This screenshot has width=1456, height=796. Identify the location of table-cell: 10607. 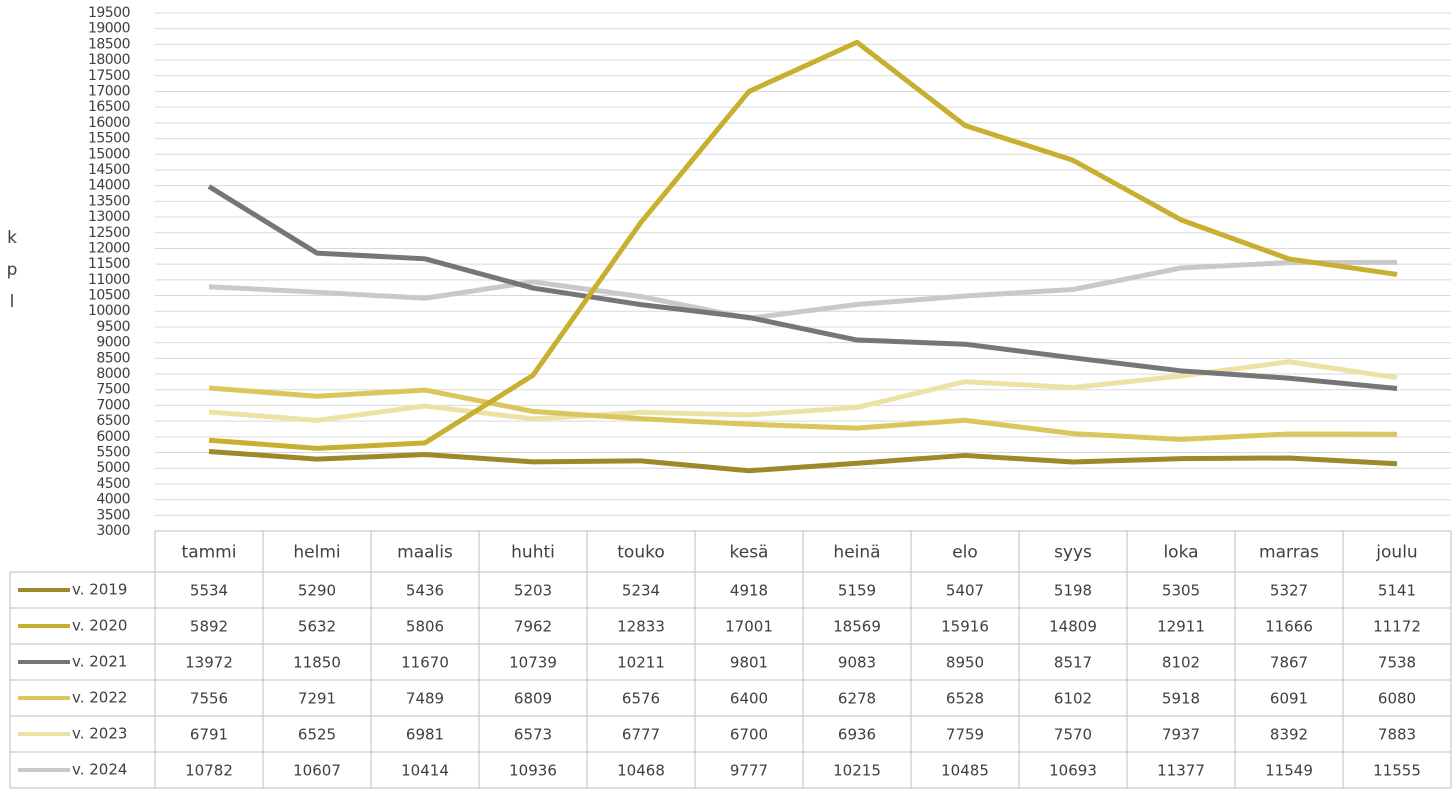
(317, 771).